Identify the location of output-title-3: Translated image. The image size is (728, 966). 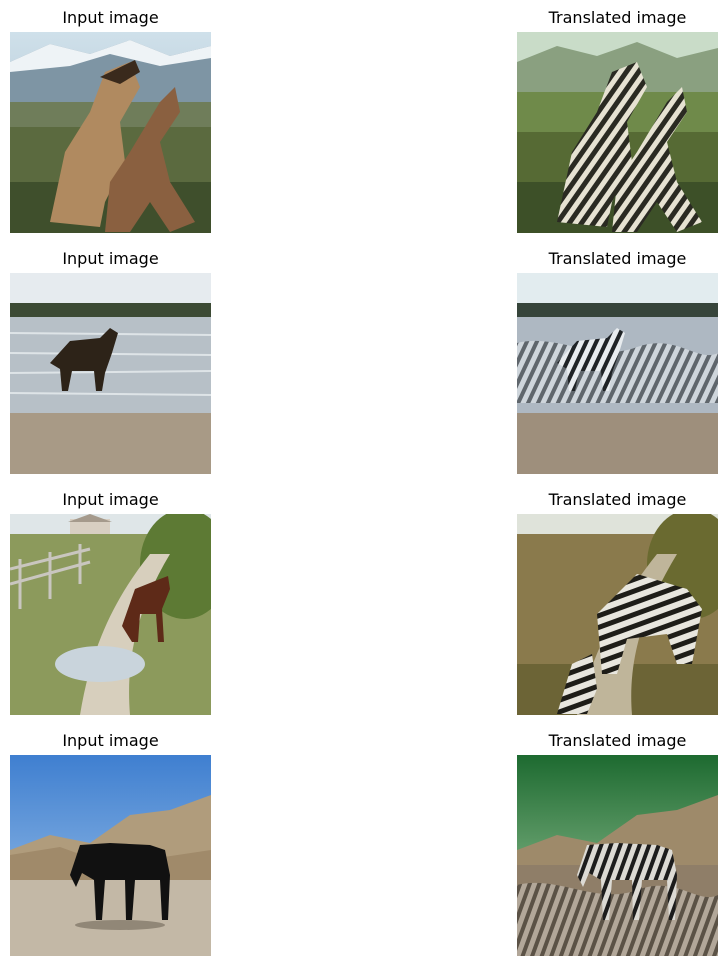
(617, 499).